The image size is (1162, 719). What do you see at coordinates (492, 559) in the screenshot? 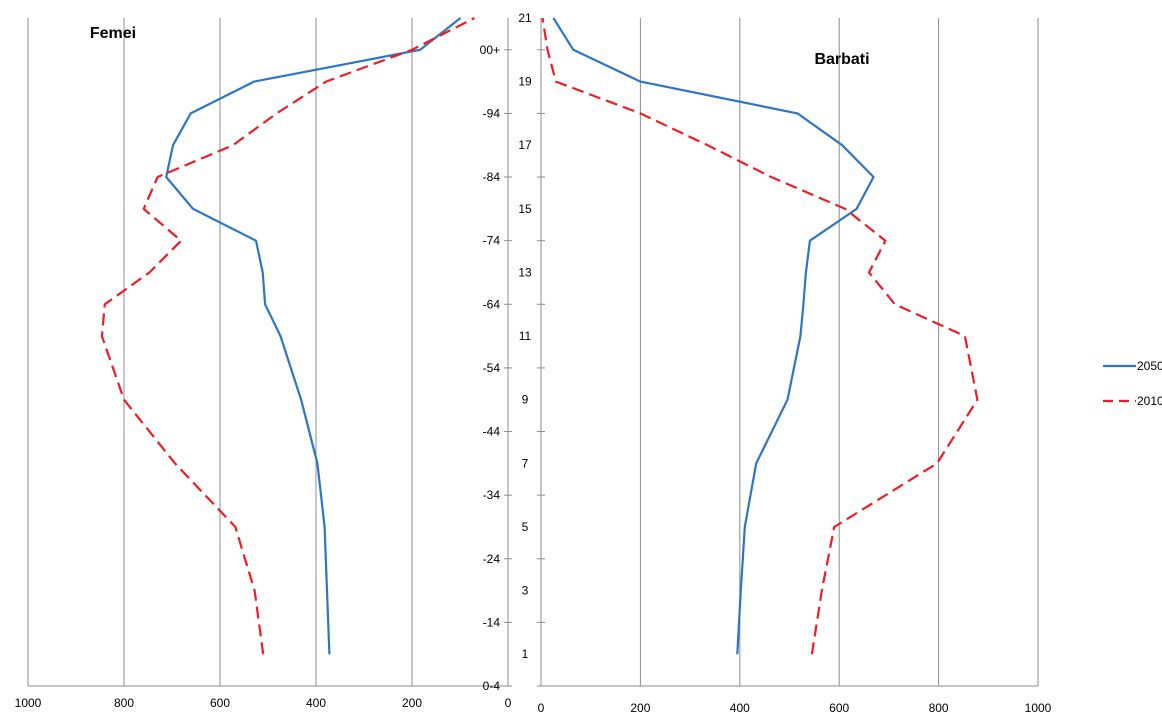
I see `left-y-tick-label: -24` at bounding box center [492, 559].